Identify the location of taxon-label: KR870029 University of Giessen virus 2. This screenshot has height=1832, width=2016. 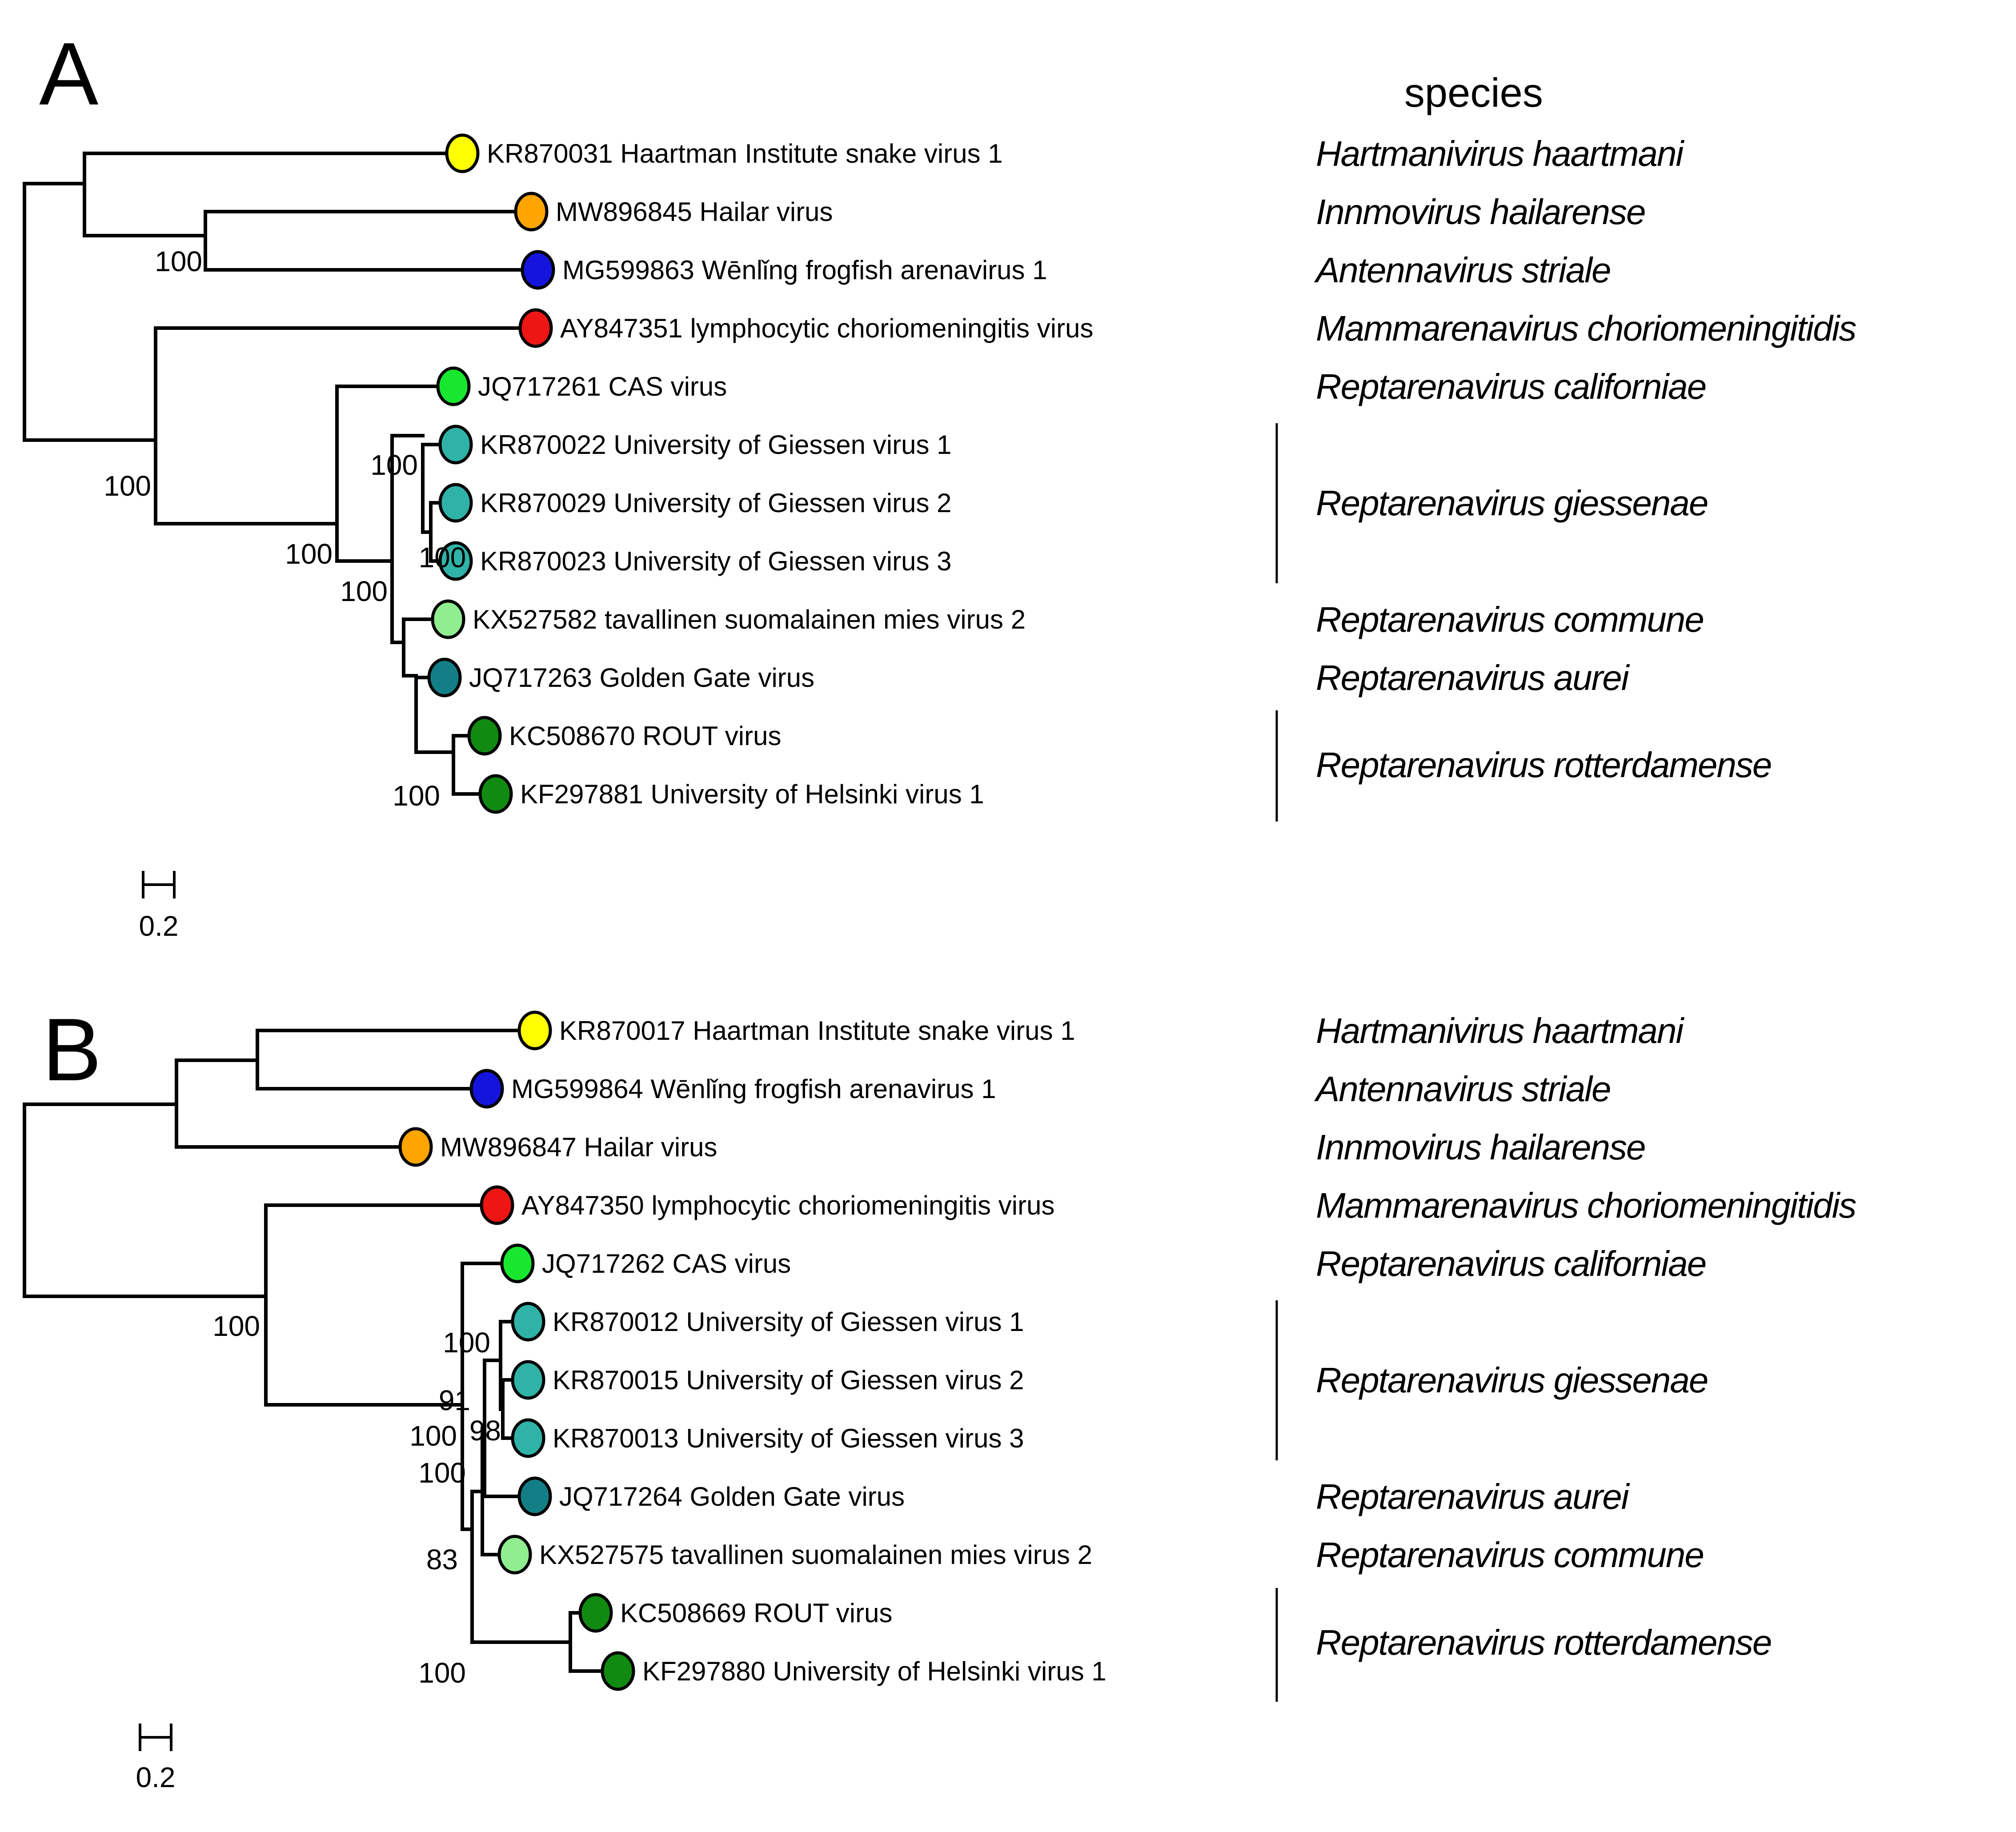
(716, 503).